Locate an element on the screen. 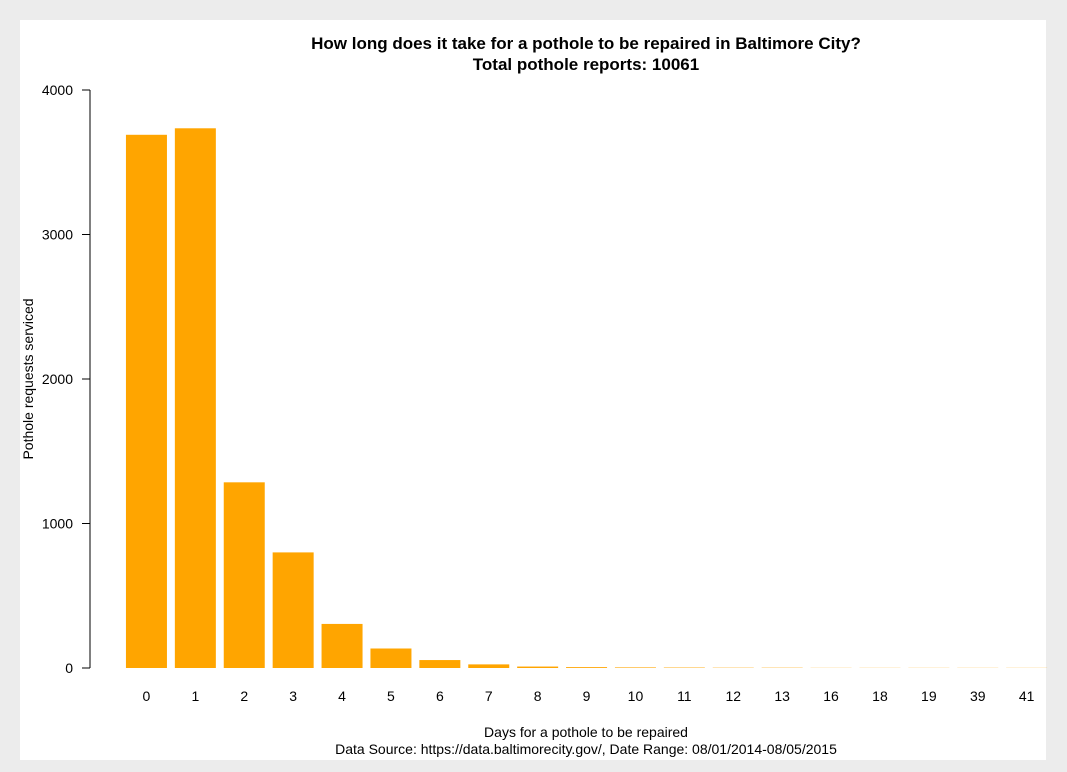 This screenshot has width=1067, height=772. y-tick-label: 4000 is located at coordinates (57, 90).